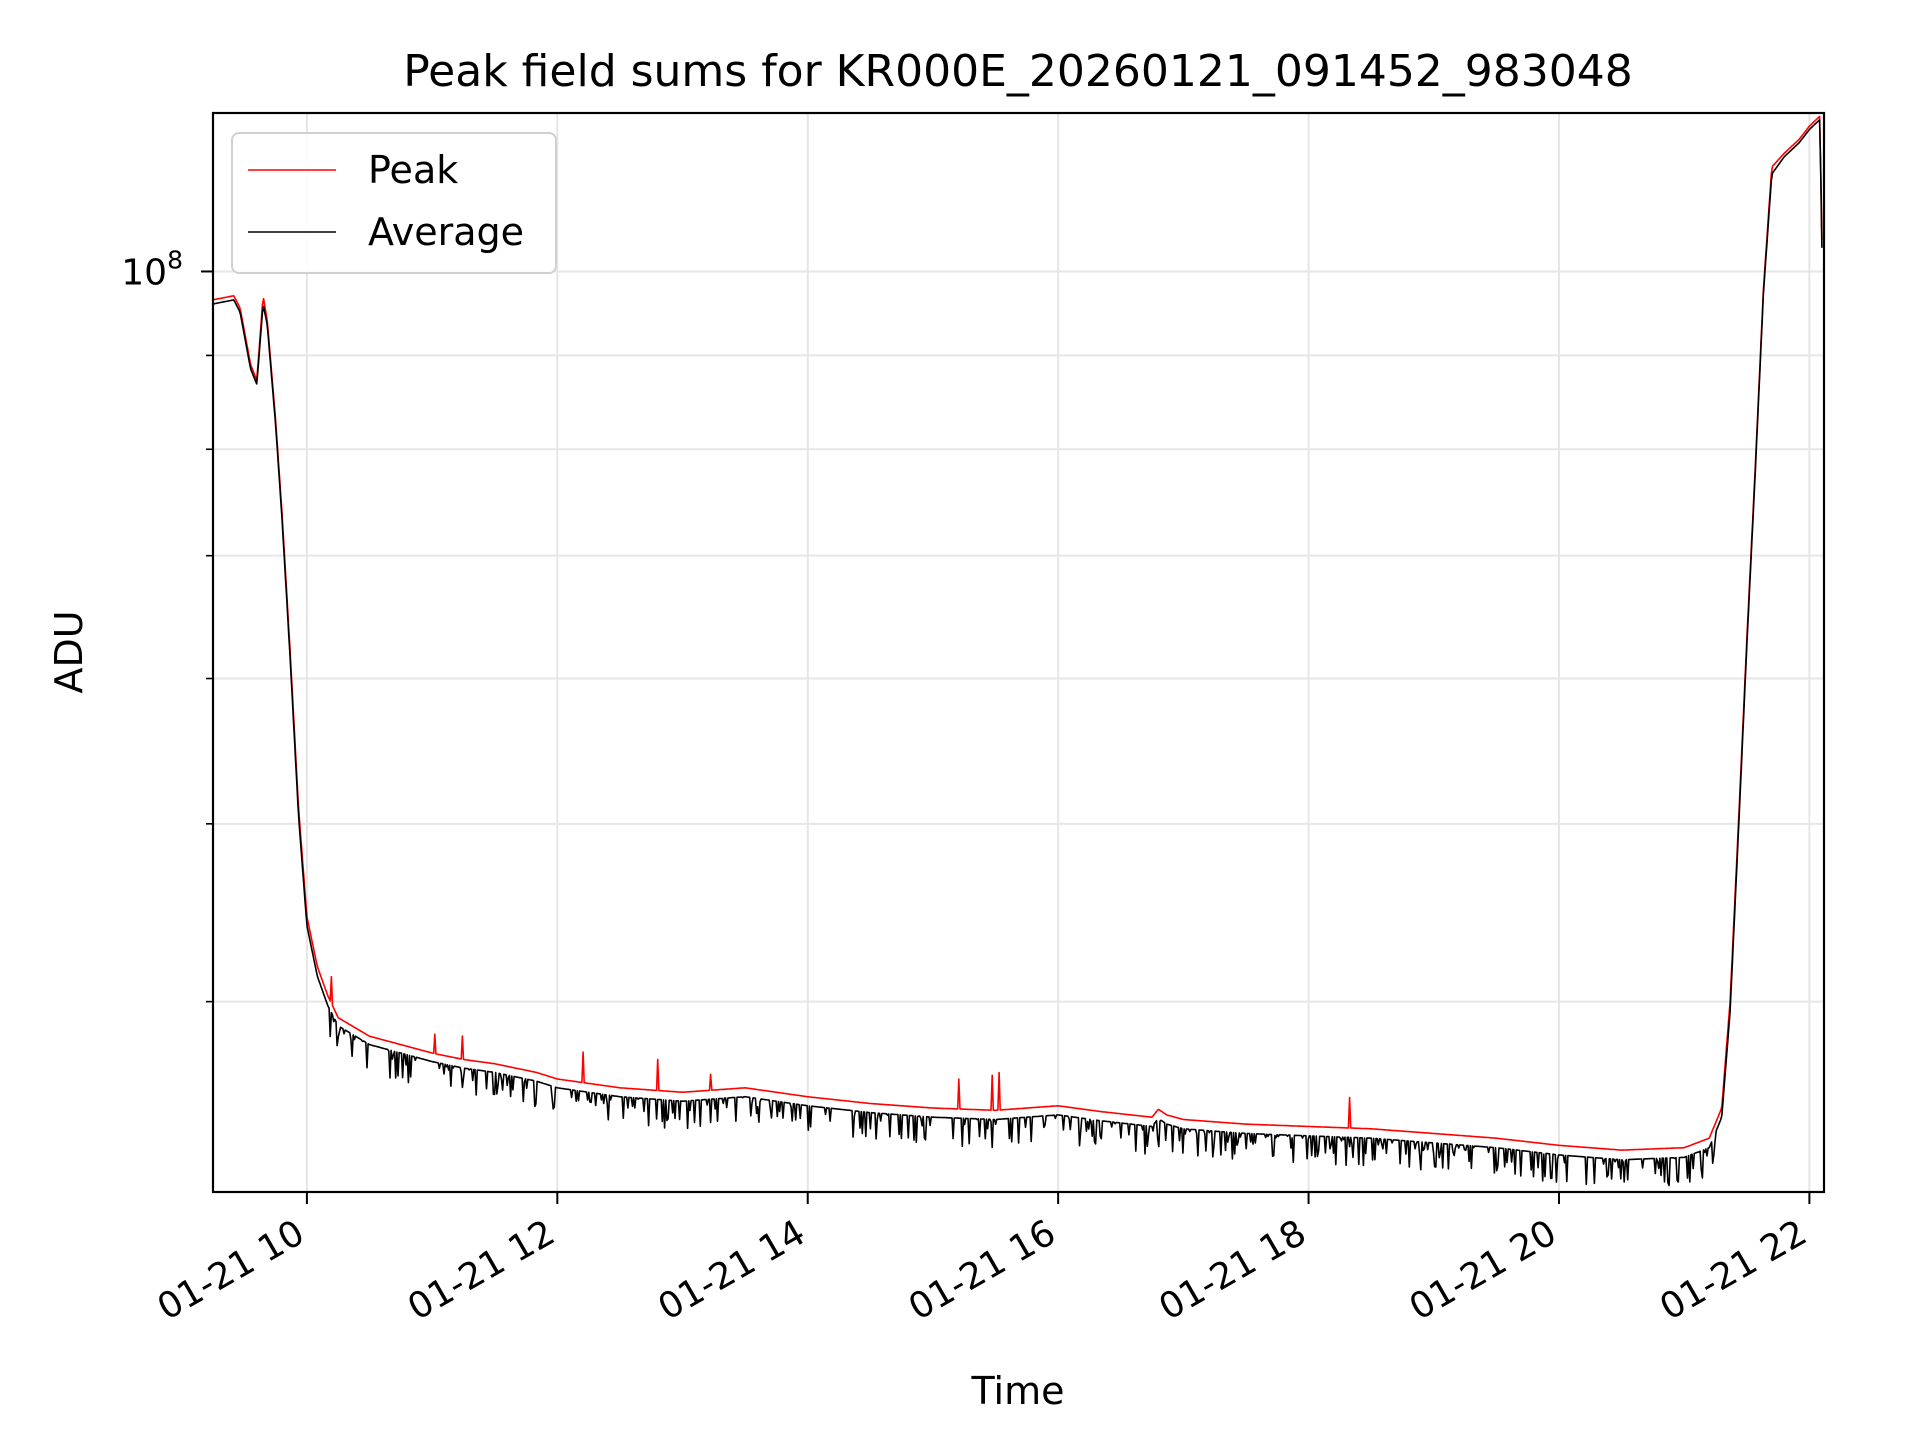  I want to click on legend: Peak Average, so click(394, 203).